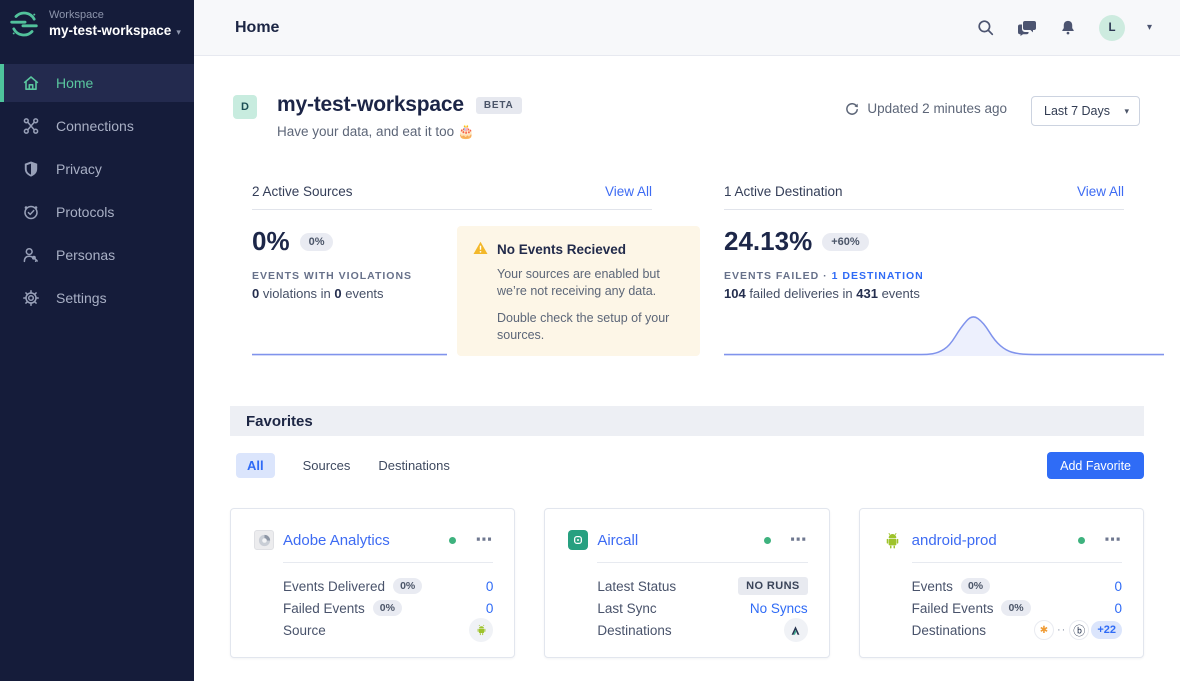  Describe the element at coordinates (1100, 191) in the screenshot. I see `destinations-view-all-link: View All` at that location.